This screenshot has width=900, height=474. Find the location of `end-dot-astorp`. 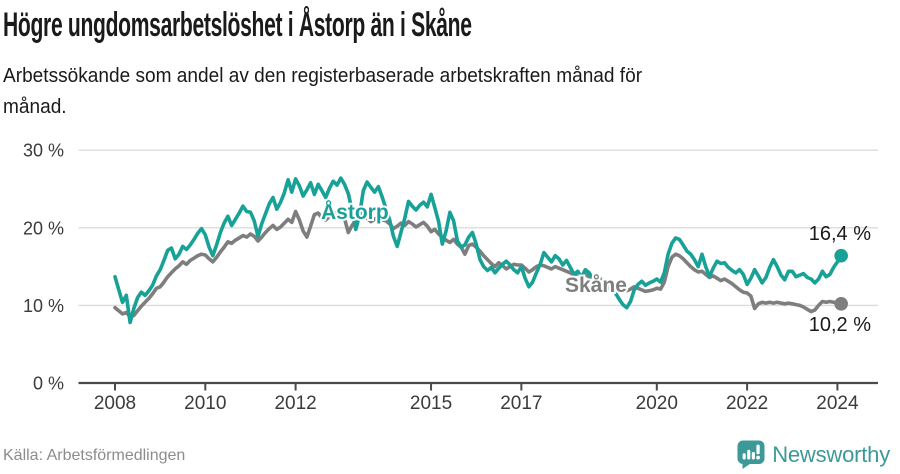

end-dot-astorp is located at coordinates (841, 255).